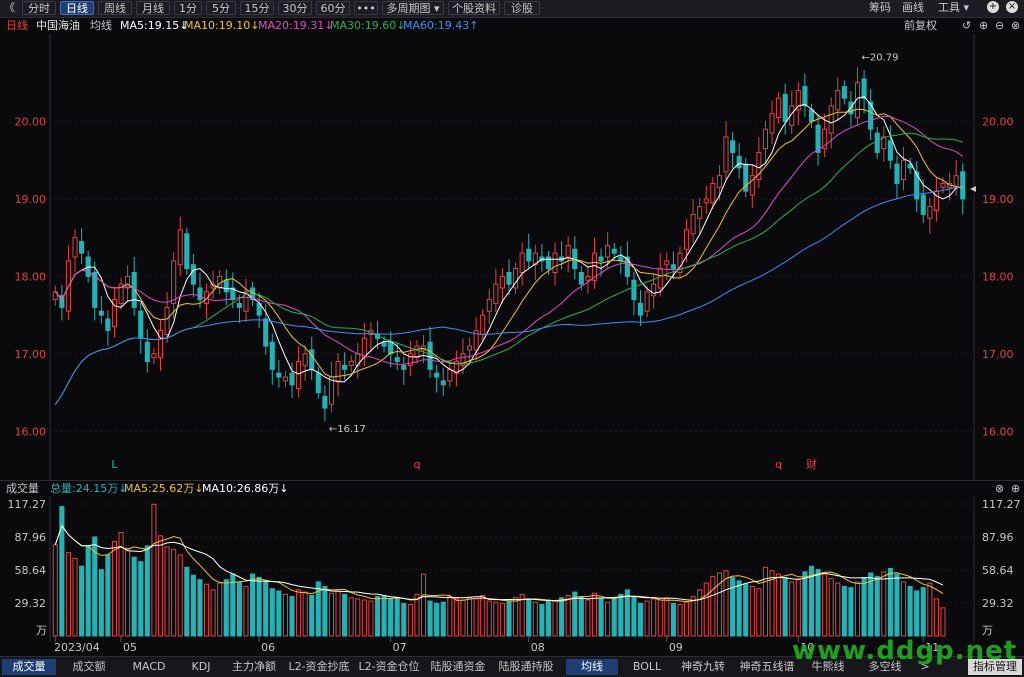 The height and width of the screenshot is (677, 1024). What do you see at coordinates (954, 7) in the screenshot?
I see `tools-menu: 工具 ▾` at bounding box center [954, 7].